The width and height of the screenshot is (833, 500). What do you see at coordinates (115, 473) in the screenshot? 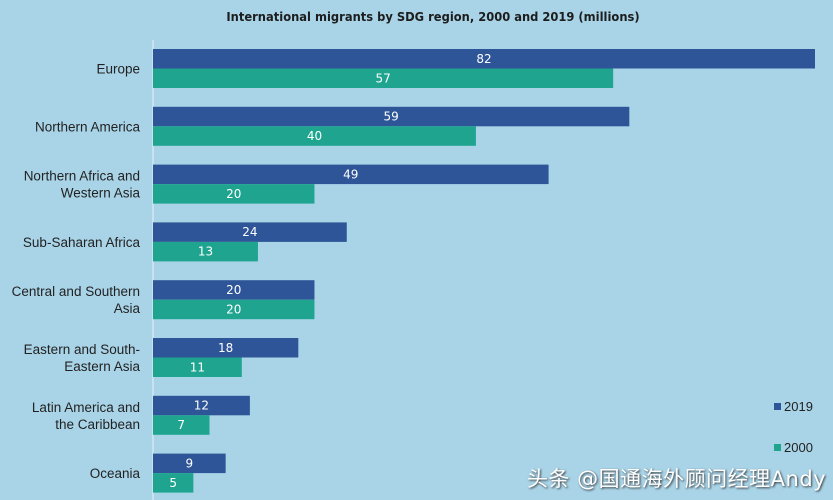
I see `category-label: Oceania` at bounding box center [115, 473].